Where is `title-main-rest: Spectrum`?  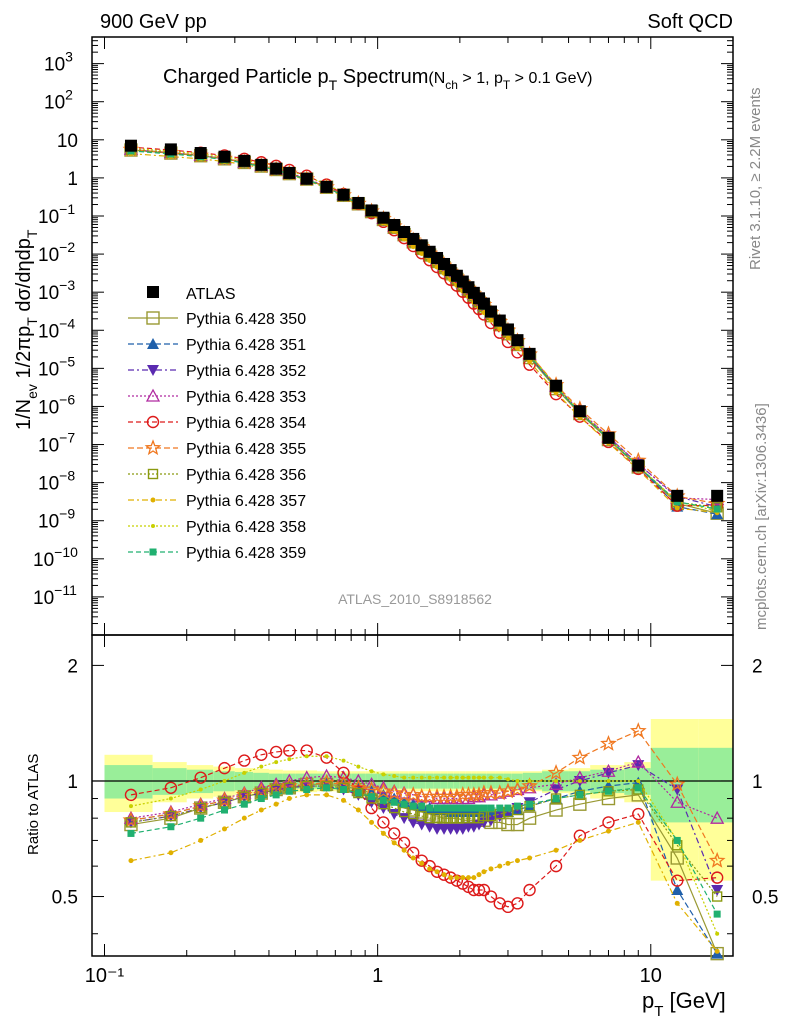 title-main-rest: Spectrum is located at coordinates (382, 77).